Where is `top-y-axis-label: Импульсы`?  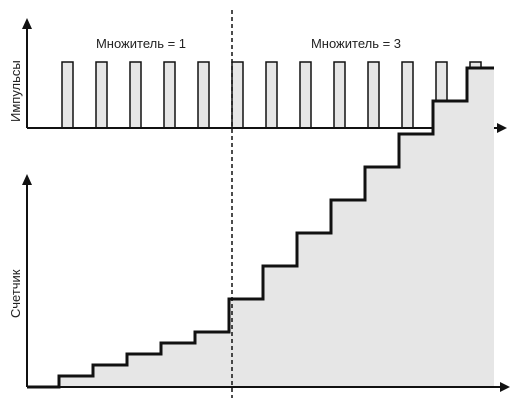 top-y-axis-label: Импульсы is located at coordinates (15, 91).